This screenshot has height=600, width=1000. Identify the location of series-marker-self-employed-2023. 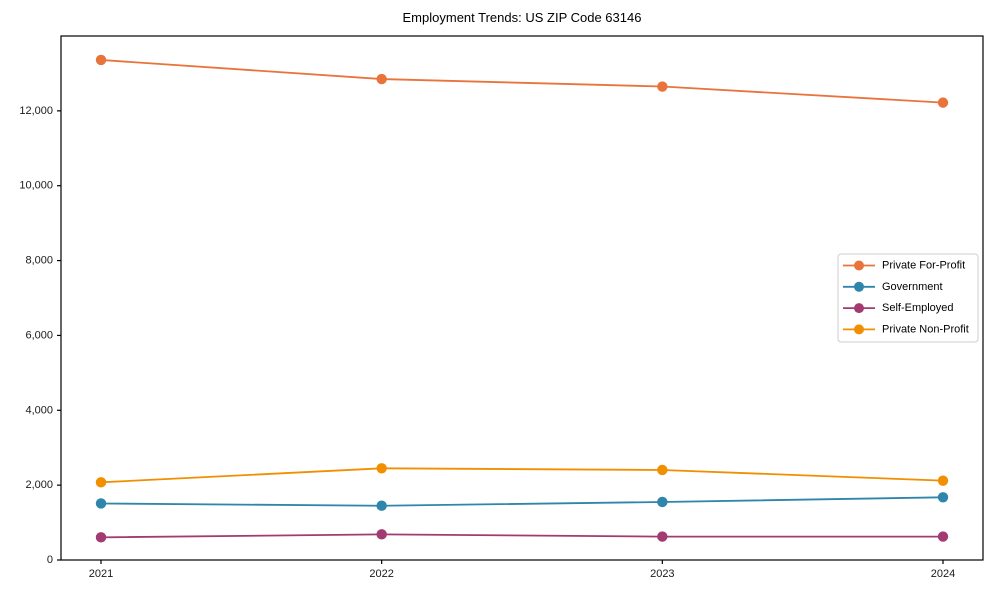
(662, 536).